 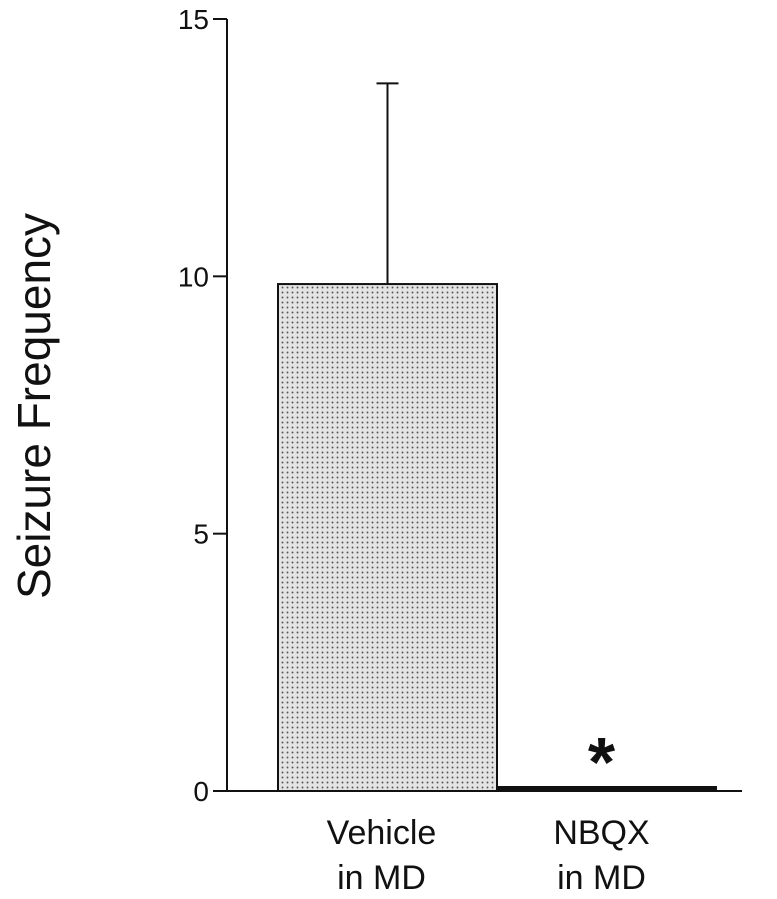 What do you see at coordinates (202, 405) in the screenshot?
I see `y-ticks: 0 5 10 15` at bounding box center [202, 405].